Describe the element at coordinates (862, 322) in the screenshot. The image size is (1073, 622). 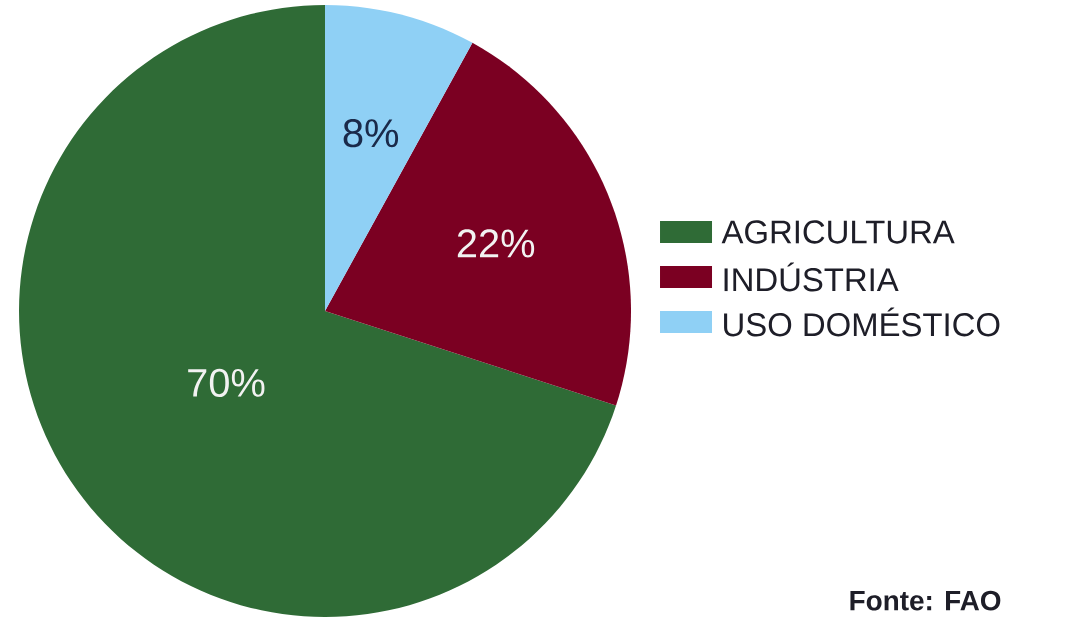
I see `legend-label: USO DOMÉSTICO` at that location.